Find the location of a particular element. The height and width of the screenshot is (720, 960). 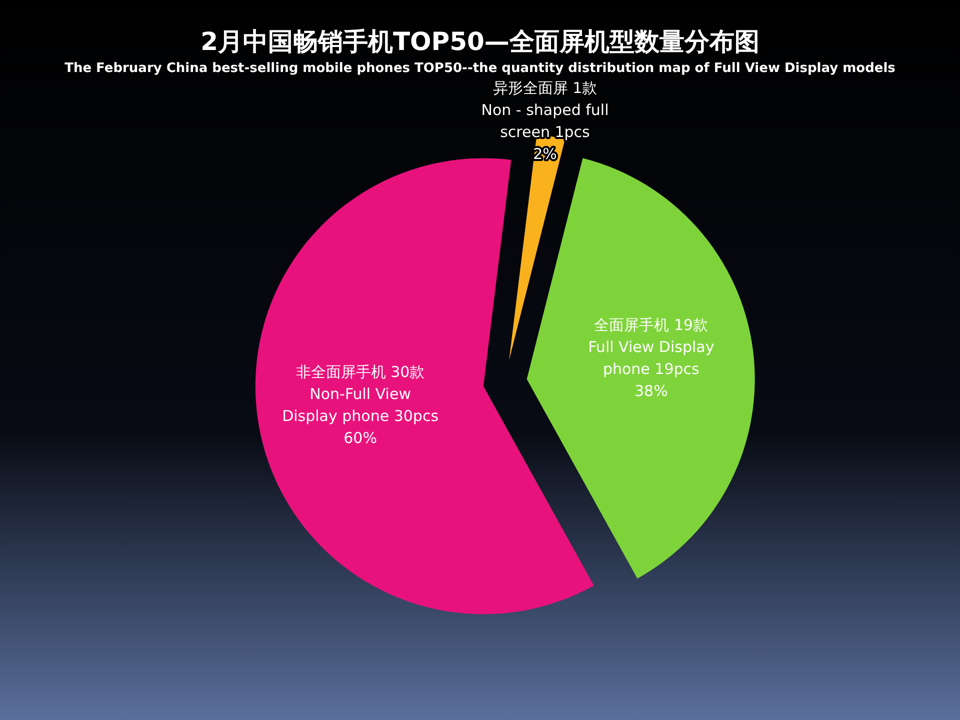

chart-subtitle: The February China best-selling mobile phones TOP50--the quantity distribution map of Full View Display models is located at coordinates (480, 68).